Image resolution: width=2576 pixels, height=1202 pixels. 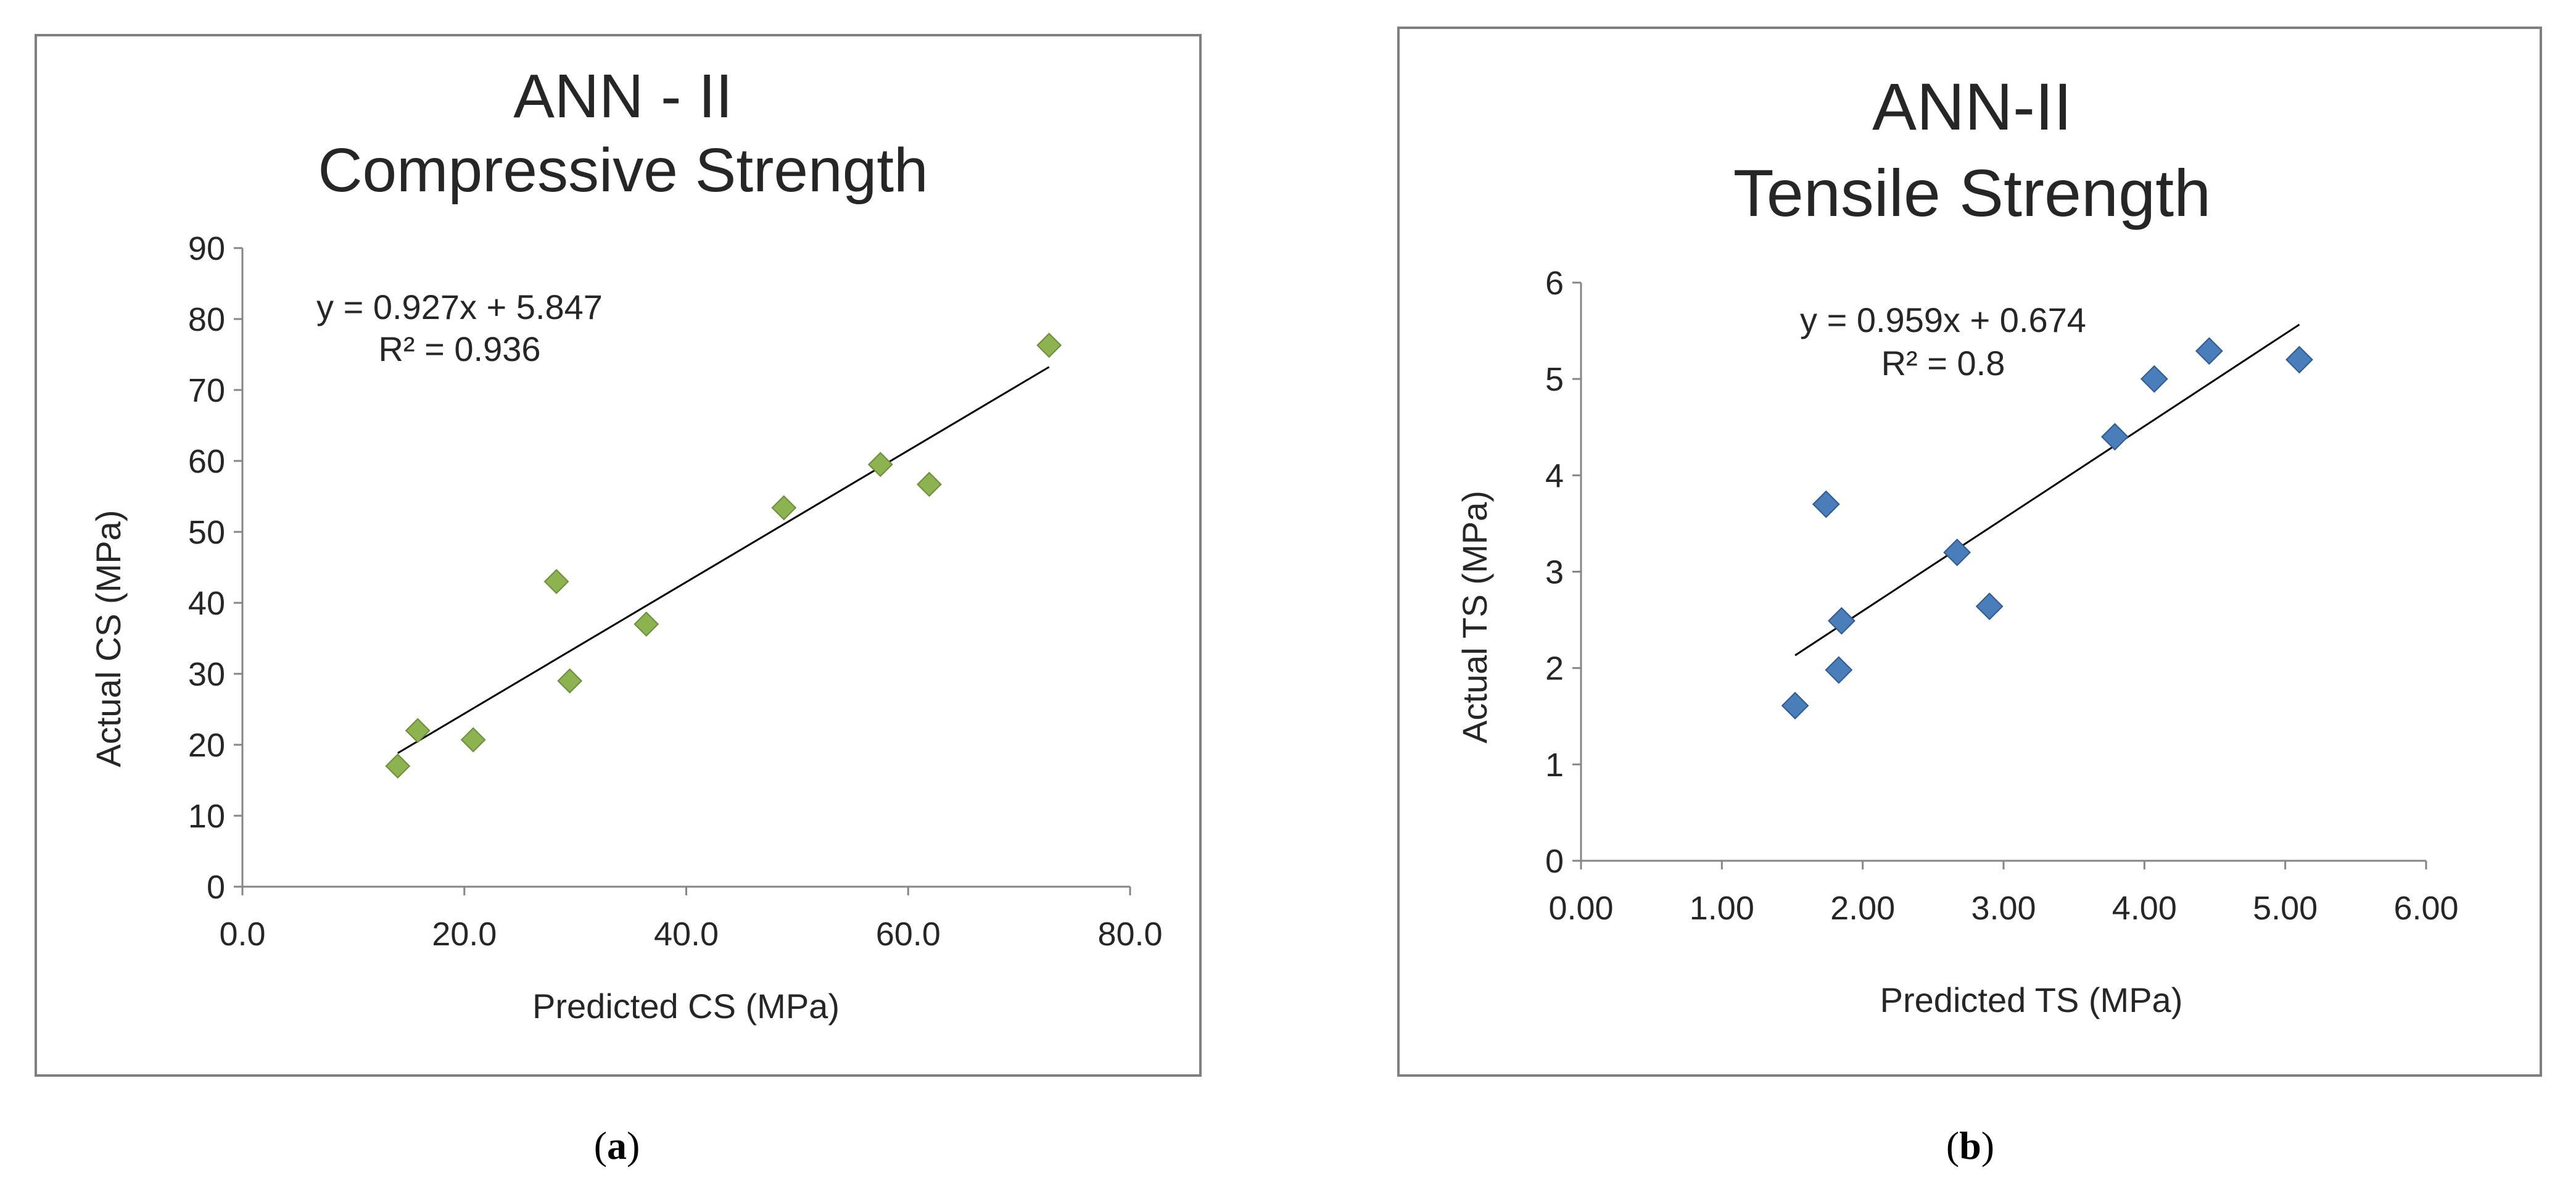 I want to click on x-axis-label: Predicted CS (MPa), so click(x=686, y=1006).